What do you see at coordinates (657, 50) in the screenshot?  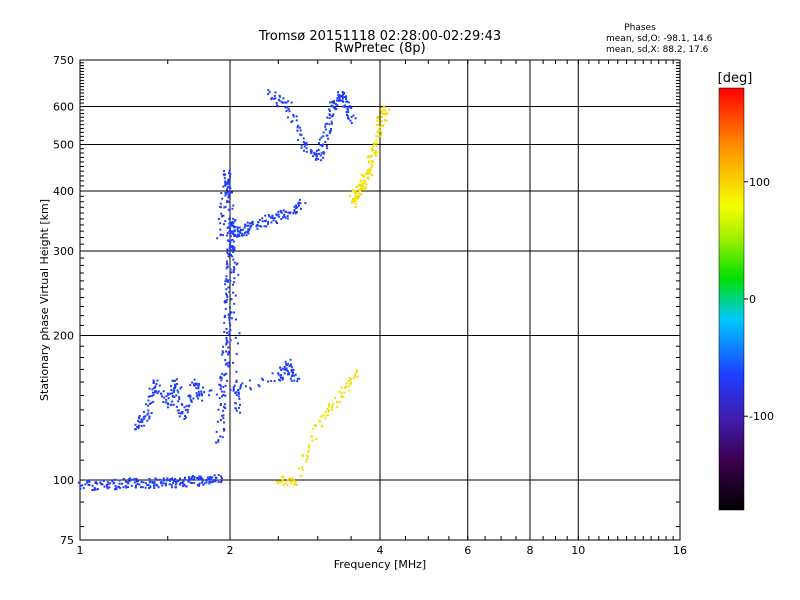 I see `stats-x-mode: mean, sd,X: 88.2, 17.6` at bounding box center [657, 50].